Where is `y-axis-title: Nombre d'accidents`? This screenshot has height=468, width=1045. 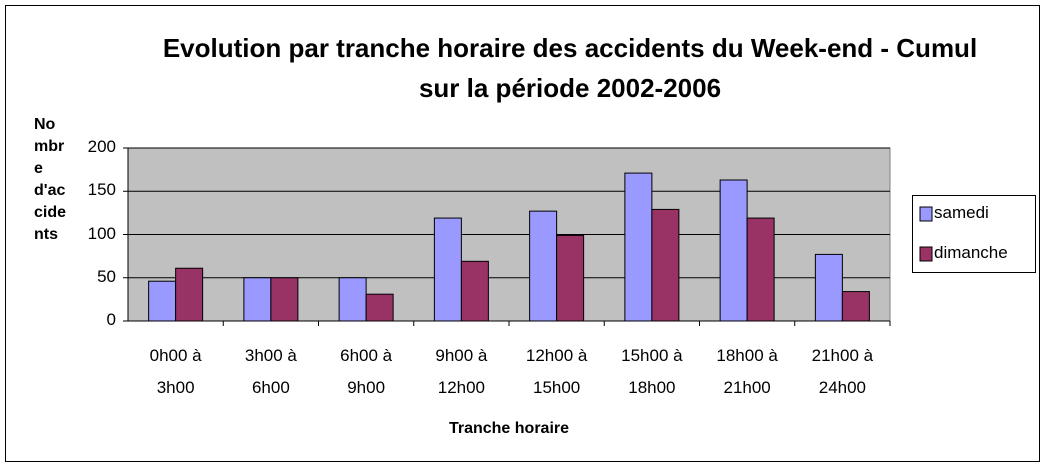 y-axis-title: Nombre d'accidents is located at coordinates (50, 179).